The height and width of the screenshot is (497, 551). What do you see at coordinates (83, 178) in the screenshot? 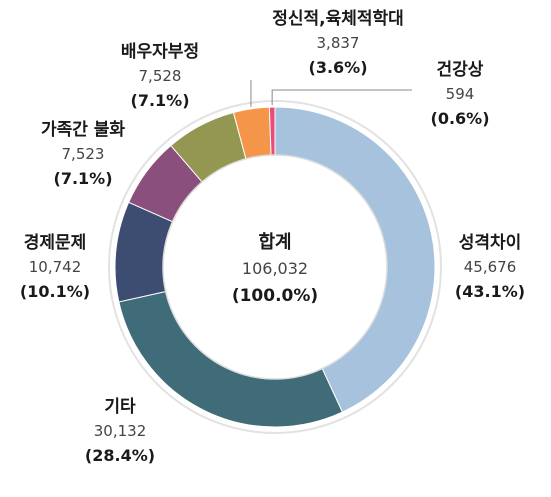
I see `label-gajok-percent: (7.1%)` at bounding box center [83, 178].